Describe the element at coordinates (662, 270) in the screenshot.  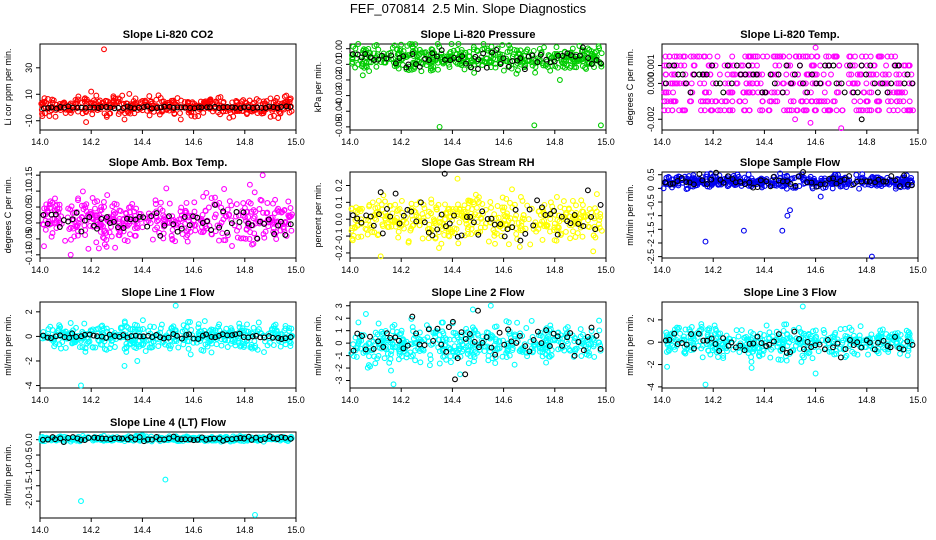
I see `x-tick-label: 14.0` at that location.